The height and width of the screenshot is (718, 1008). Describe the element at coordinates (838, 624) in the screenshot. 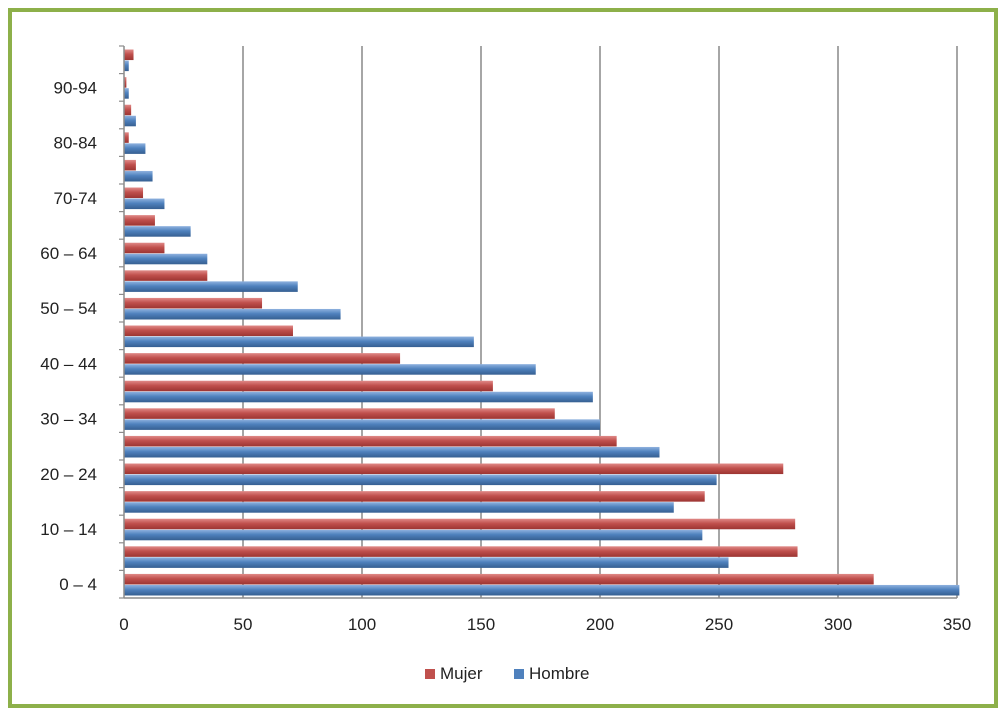

I see `x-tick-label-300: 300` at that location.